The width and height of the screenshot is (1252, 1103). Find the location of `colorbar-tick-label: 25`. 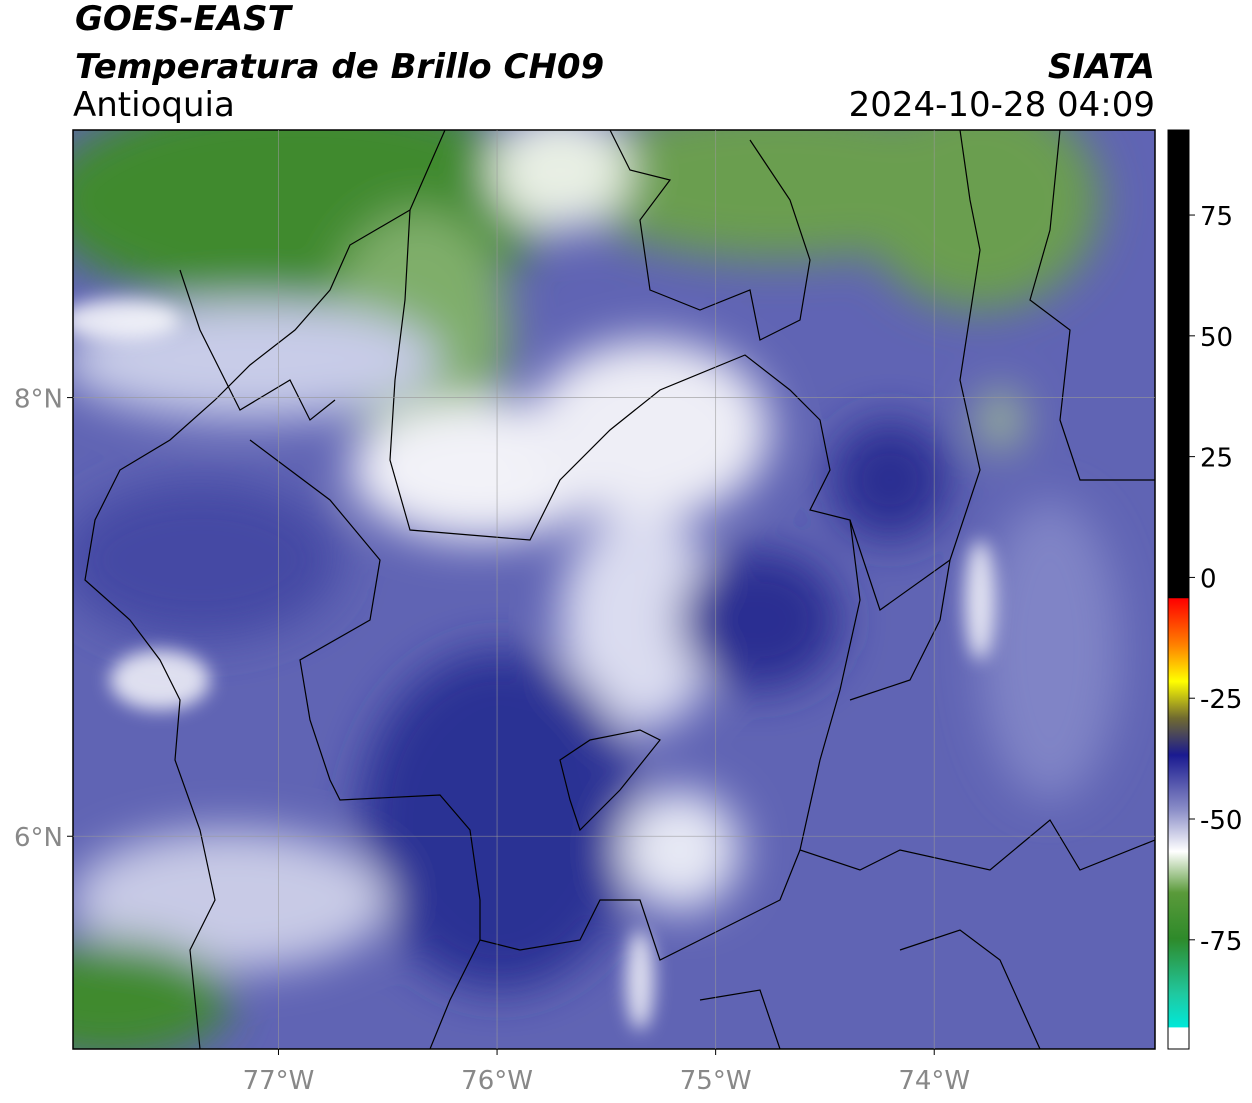

colorbar-tick-label: 25 is located at coordinates (1216, 459).